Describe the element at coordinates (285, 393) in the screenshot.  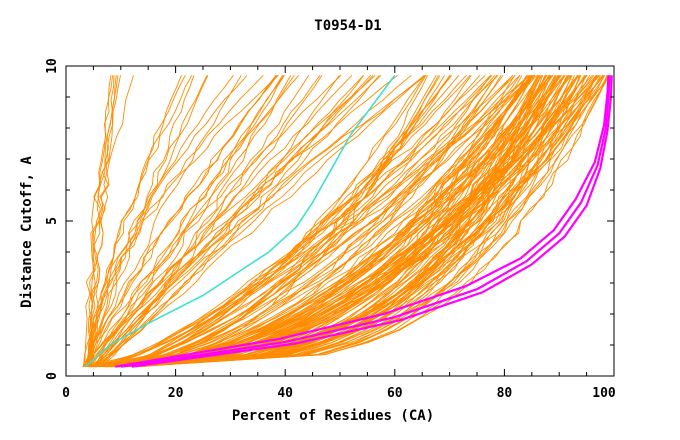
I see `x-tick-label-40: 40` at that location.